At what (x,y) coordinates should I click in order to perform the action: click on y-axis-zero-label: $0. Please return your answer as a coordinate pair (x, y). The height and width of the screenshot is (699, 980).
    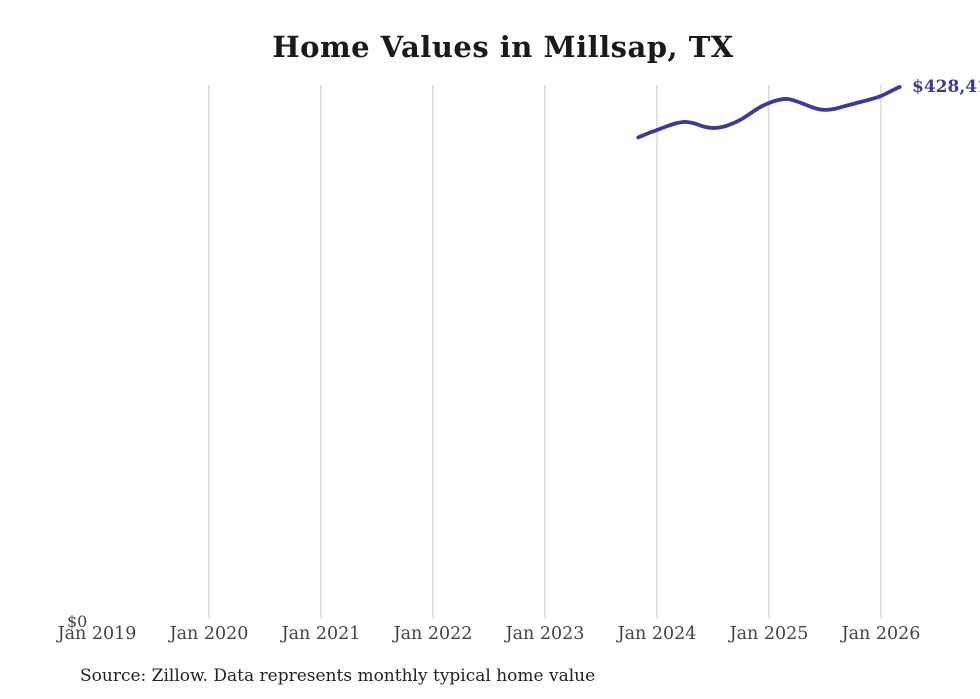
    Looking at the image, I should click on (77, 621).